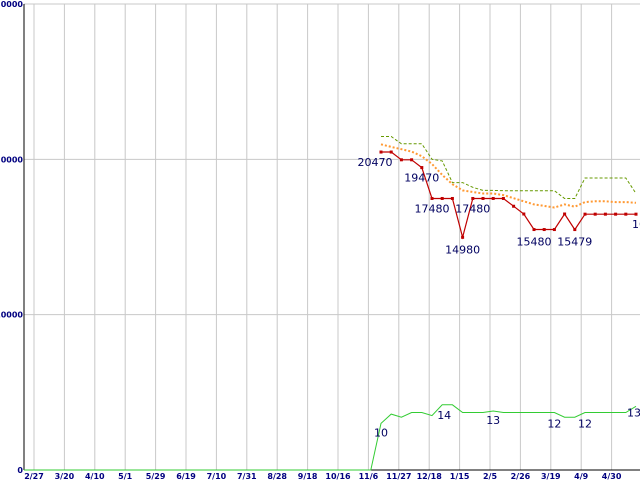  I want to click on series-line-average, so click(508, 176).